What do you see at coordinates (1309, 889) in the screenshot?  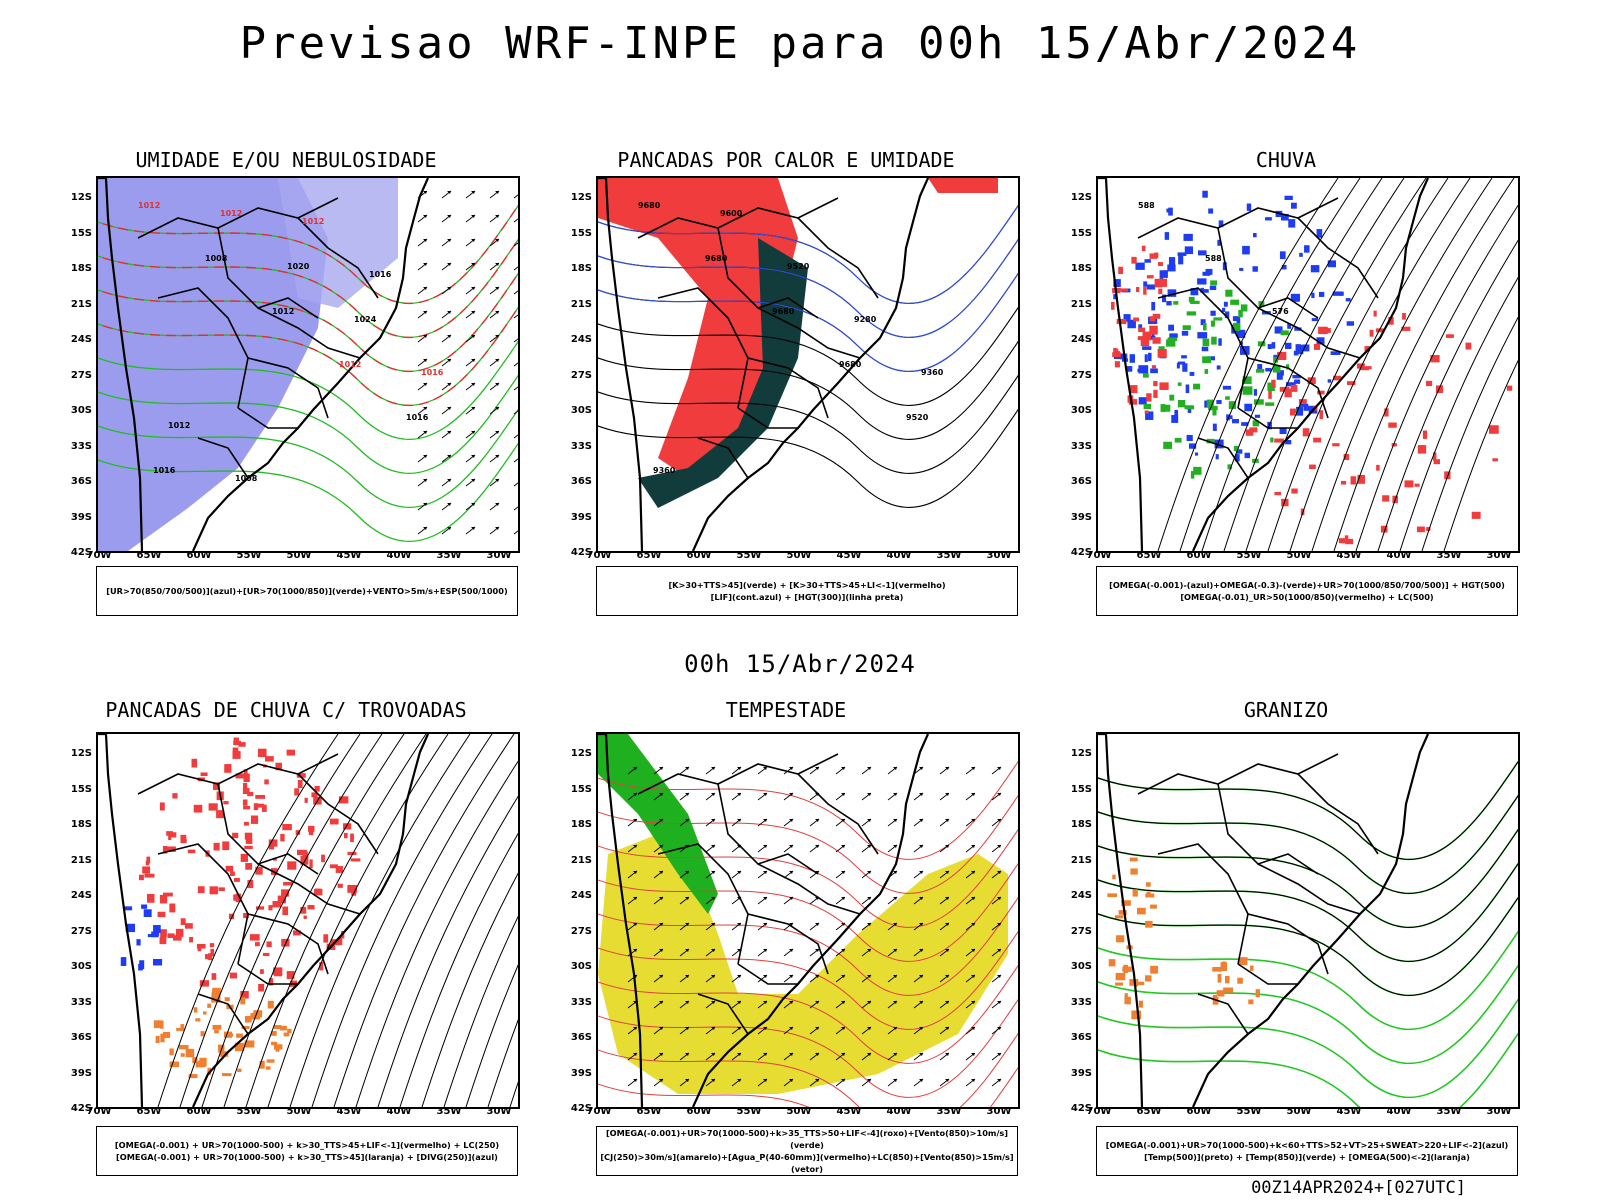 I see `country-border` at bounding box center [1309, 889].